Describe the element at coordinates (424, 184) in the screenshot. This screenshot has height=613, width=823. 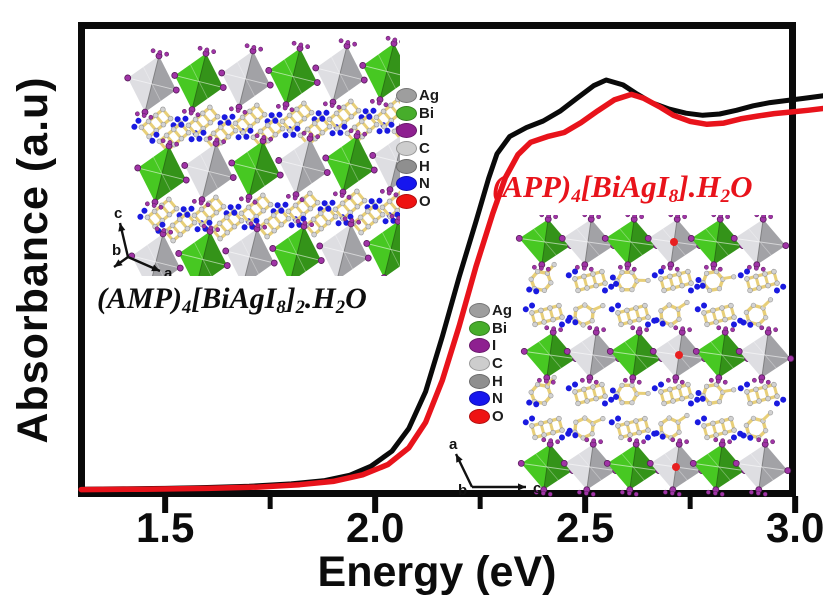
I see `legend-label: N` at that location.